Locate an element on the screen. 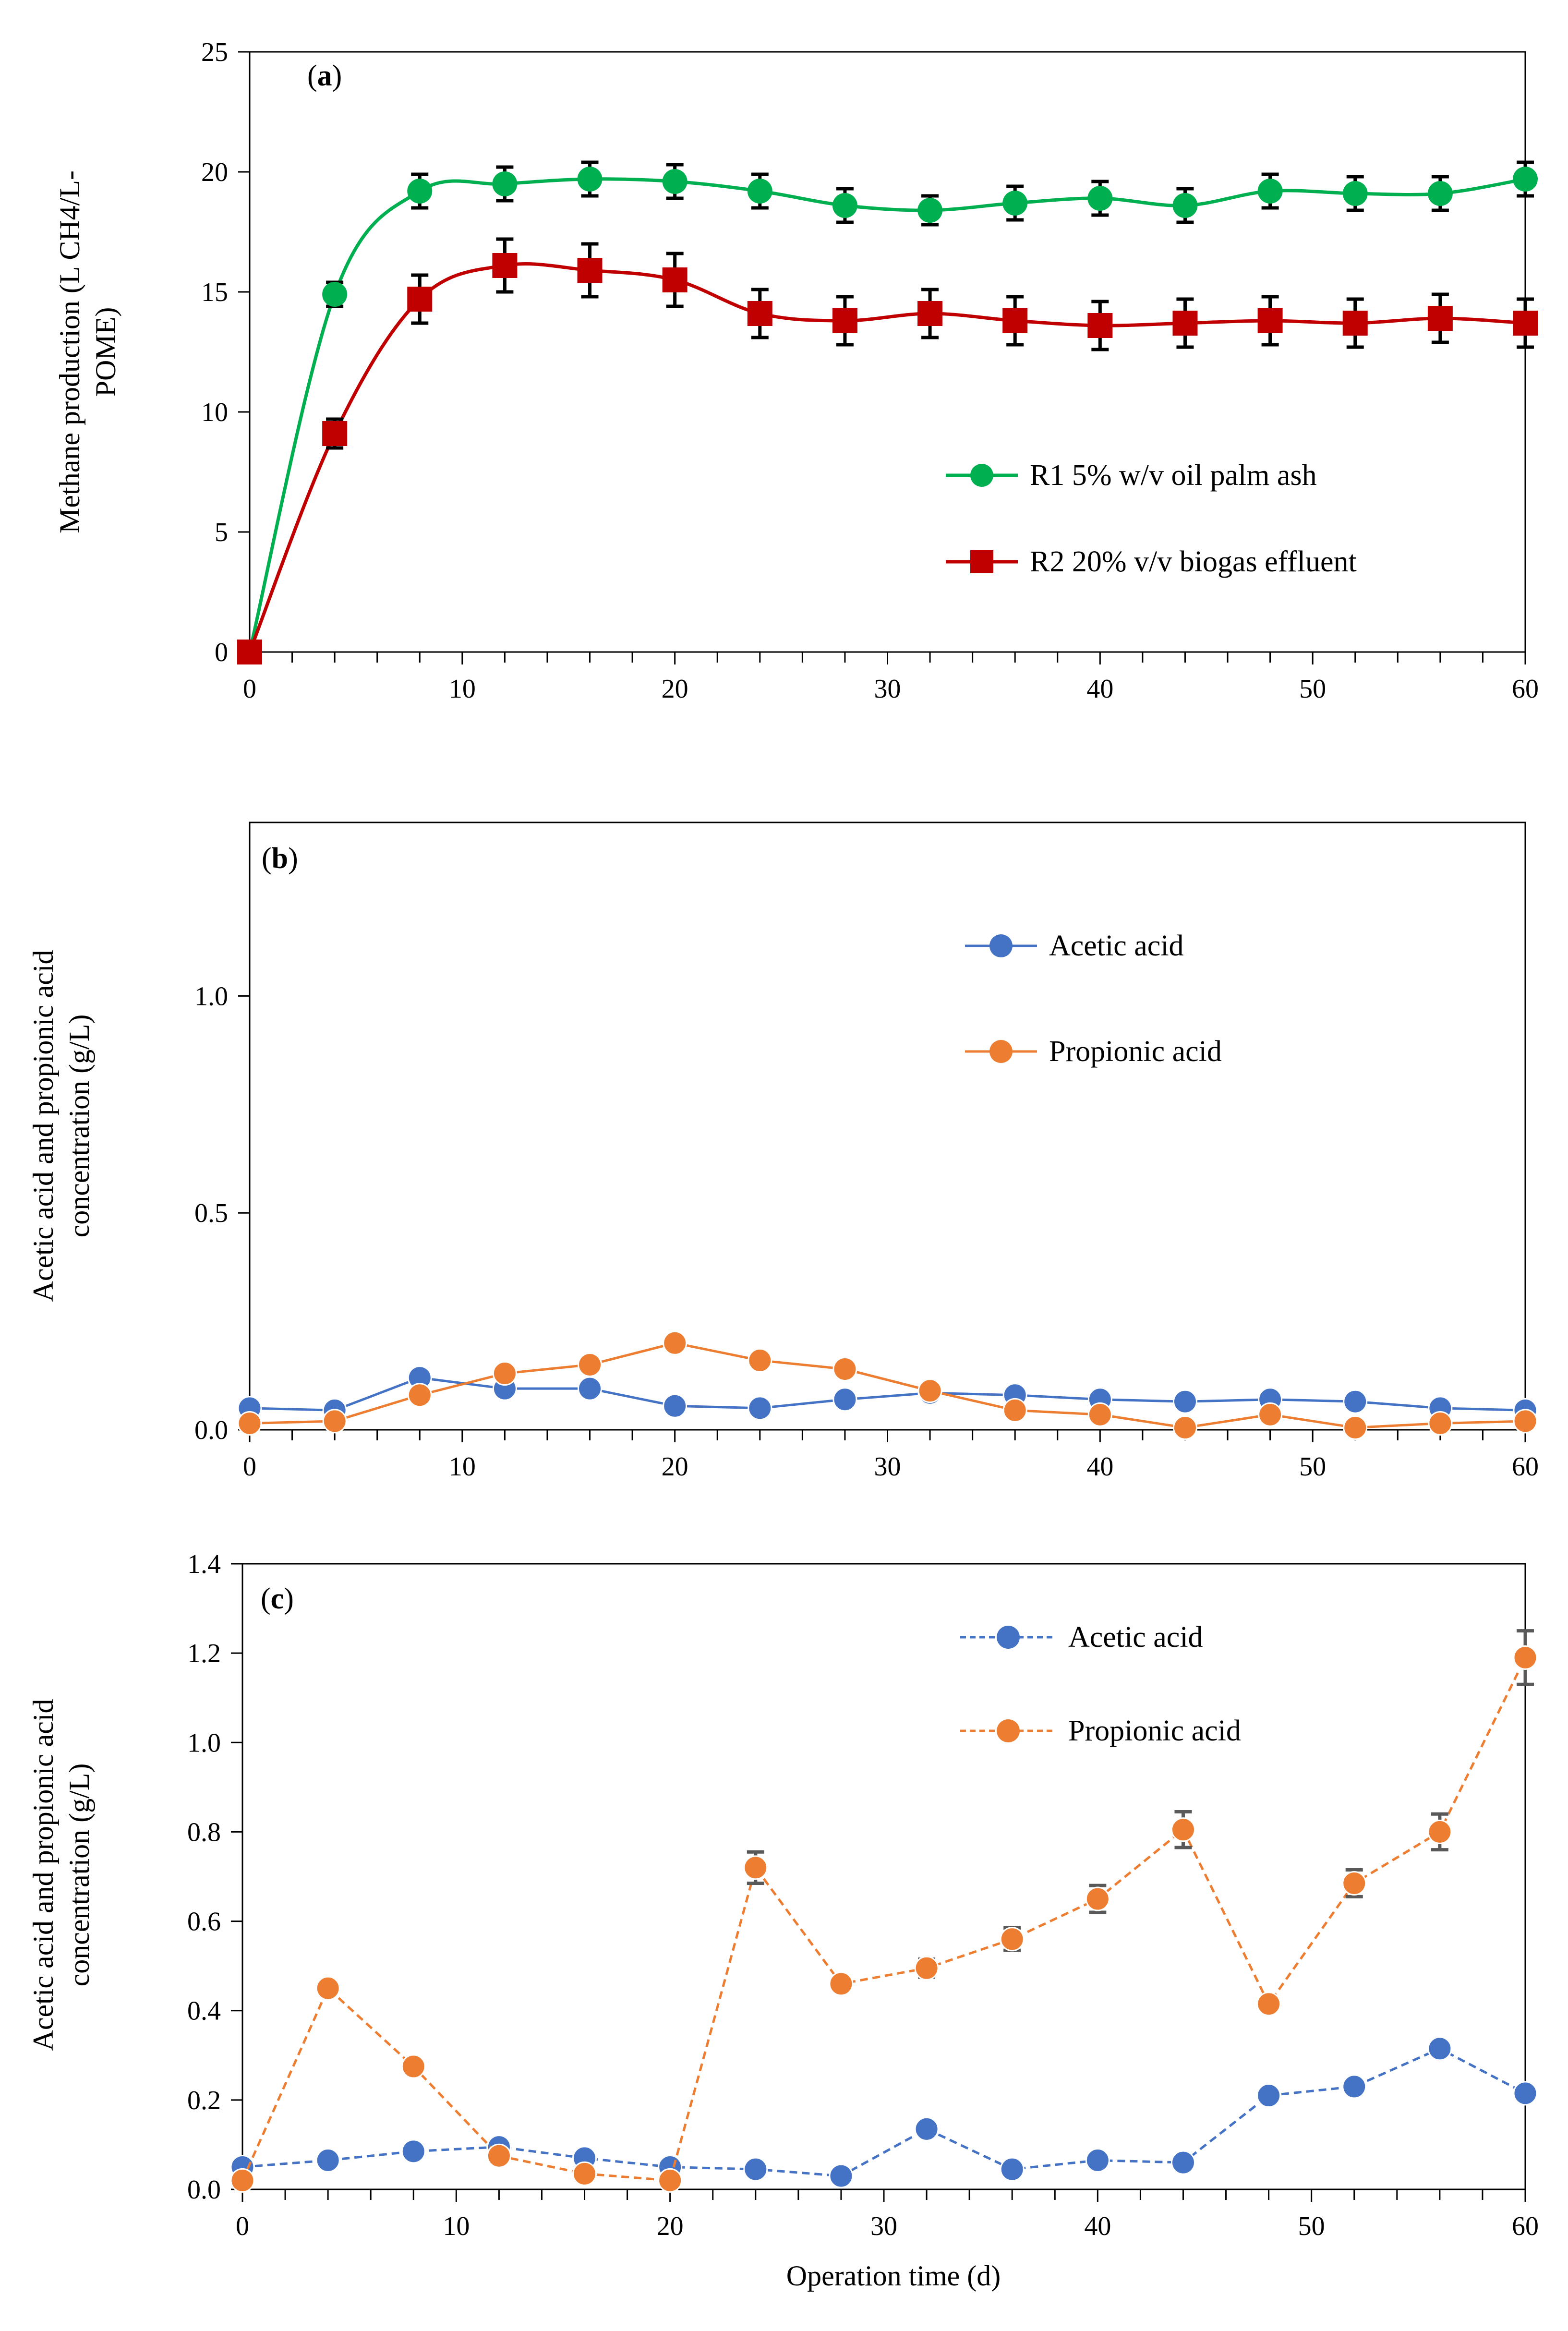  series-acetic-acid is located at coordinates (884, 2112).